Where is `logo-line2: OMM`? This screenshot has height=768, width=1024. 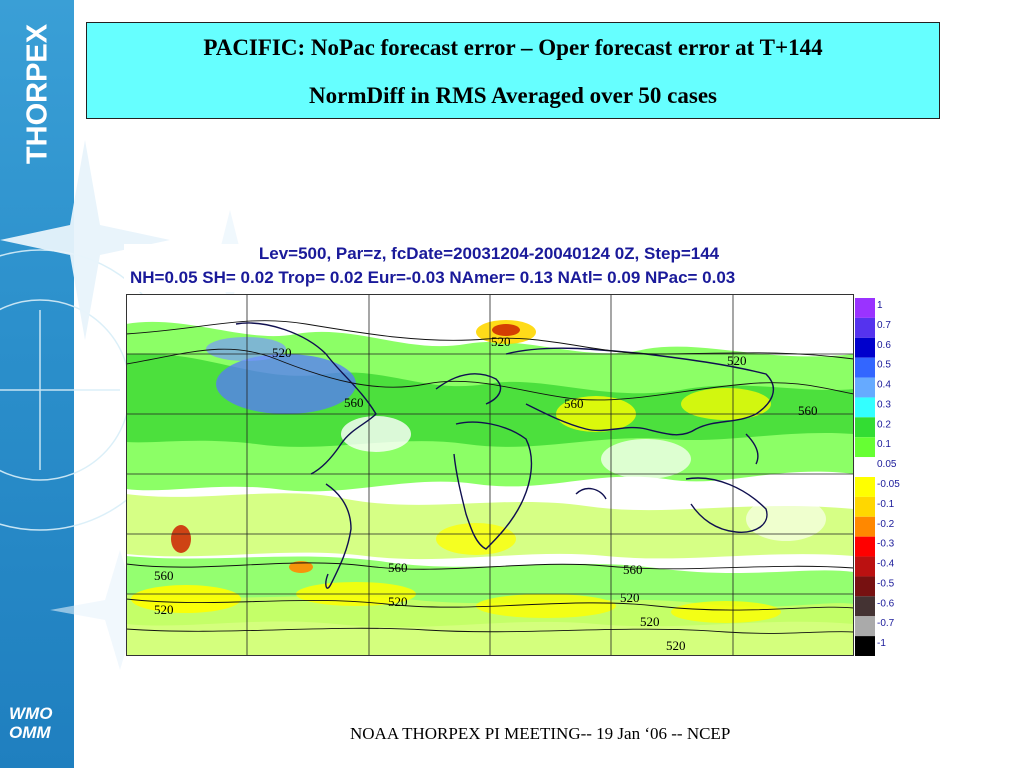
logo-line2: OMM is located at coordinates (30, 732).